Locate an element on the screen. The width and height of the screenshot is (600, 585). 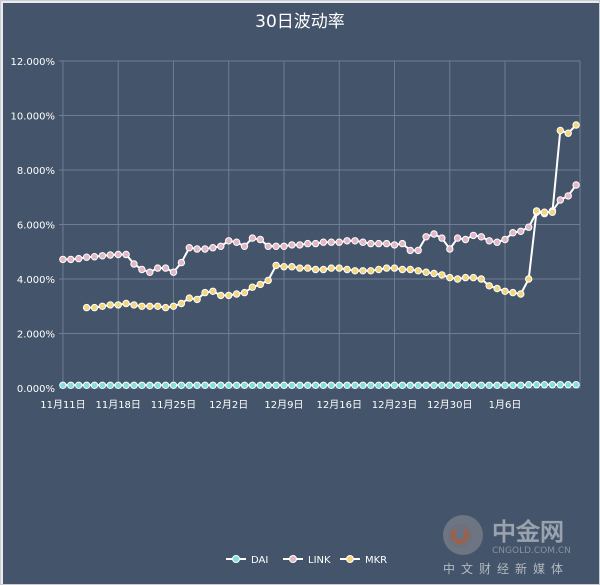
y-tick-label: 12.000% is located at coordinates (33, 62).